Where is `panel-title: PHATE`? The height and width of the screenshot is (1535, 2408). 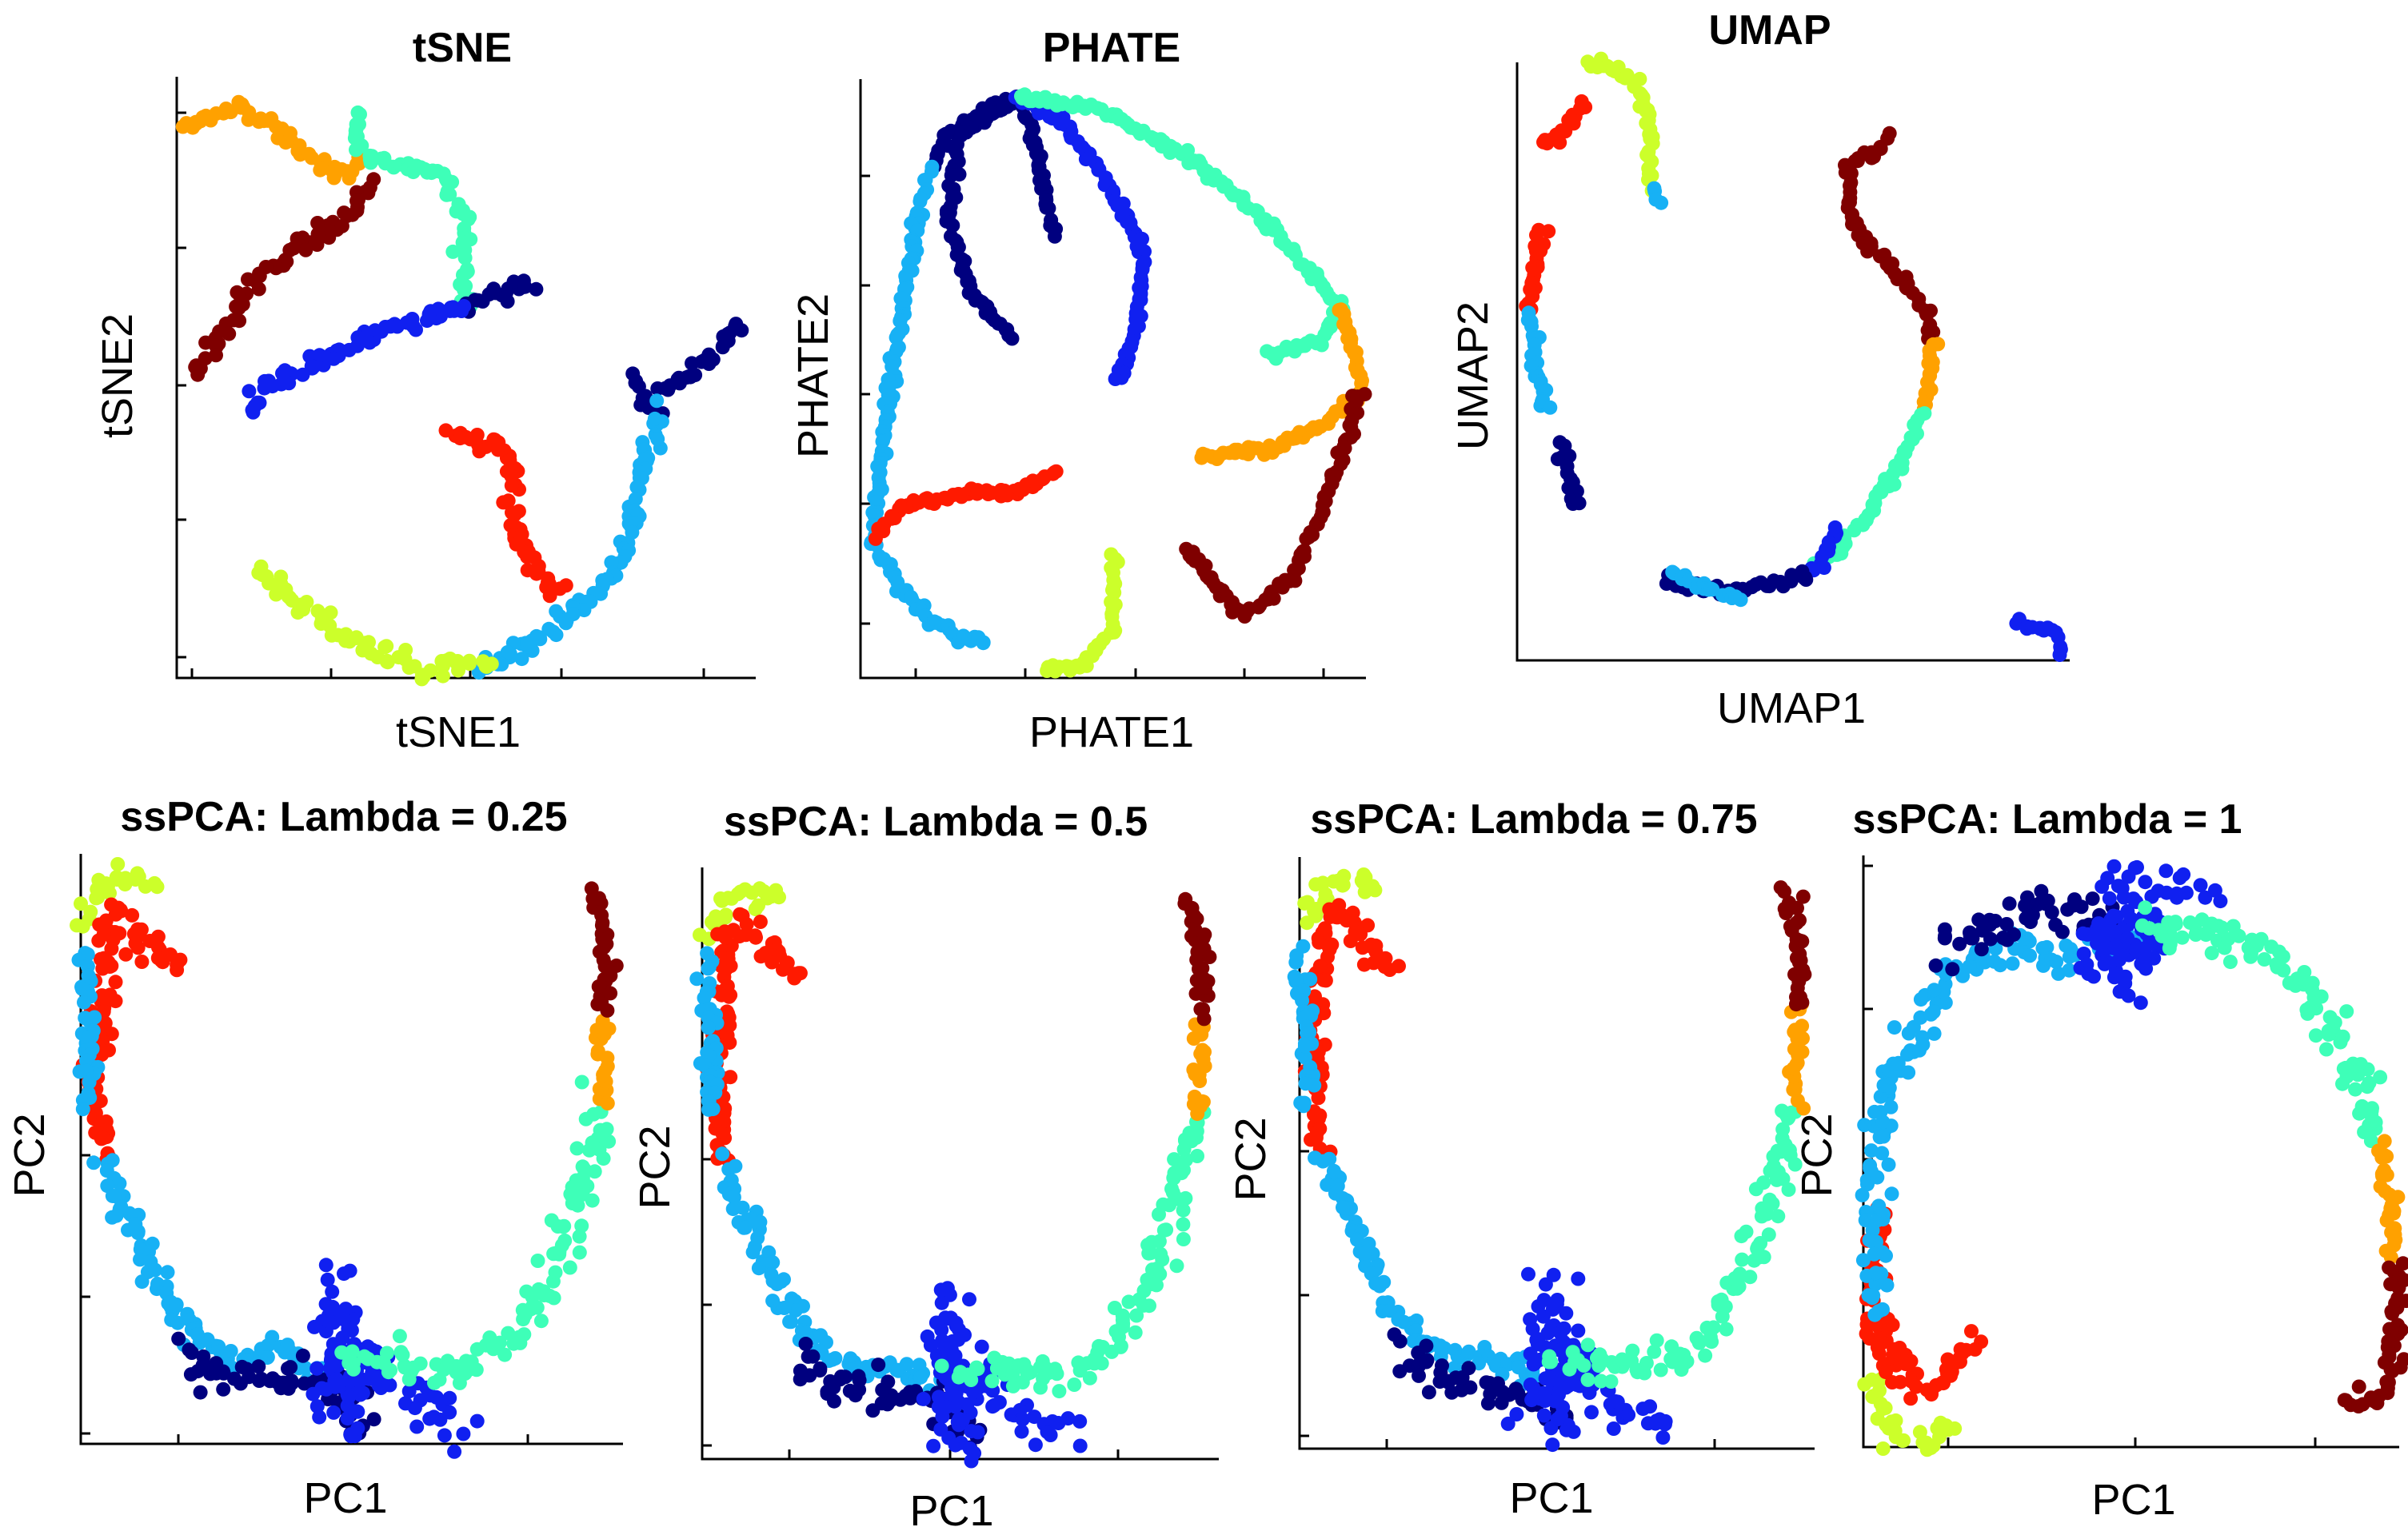 panel-title: PHATE is located at coordinates (1111, 48).